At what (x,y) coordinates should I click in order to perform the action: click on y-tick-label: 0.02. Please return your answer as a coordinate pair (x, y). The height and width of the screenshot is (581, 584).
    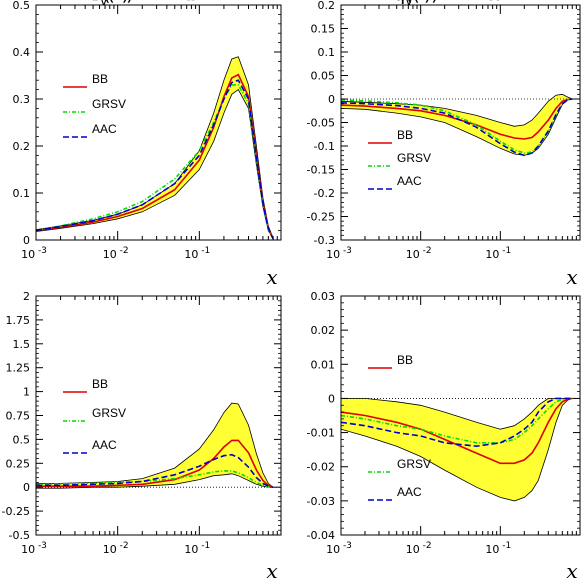
    Looking at the image, I should click on (323, 330).